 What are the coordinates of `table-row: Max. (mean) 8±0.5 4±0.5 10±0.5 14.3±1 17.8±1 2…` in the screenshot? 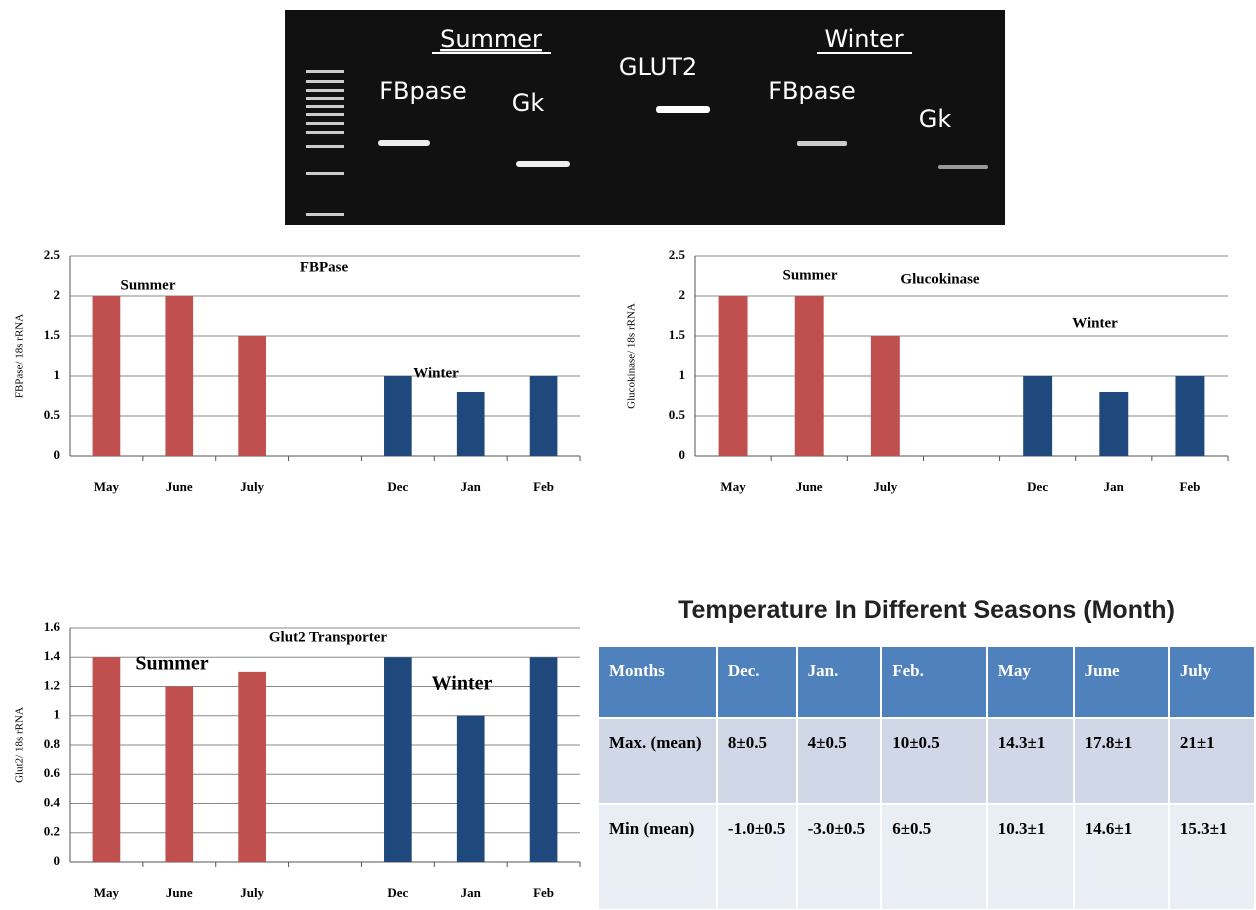 It's located at (926, 761).